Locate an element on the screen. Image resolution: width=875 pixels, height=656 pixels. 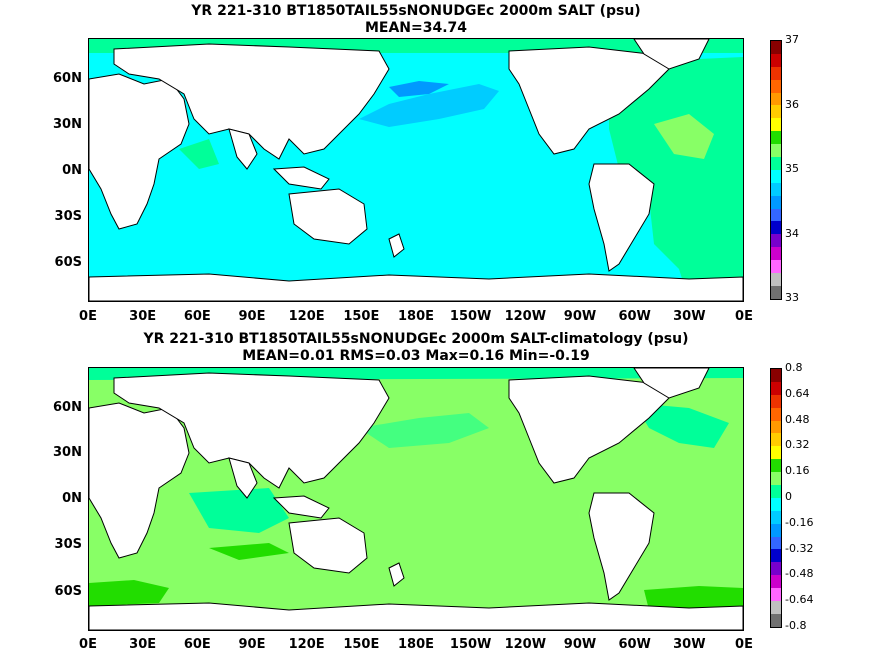
bottom-land-greenland is located at coordinates (671, 383).